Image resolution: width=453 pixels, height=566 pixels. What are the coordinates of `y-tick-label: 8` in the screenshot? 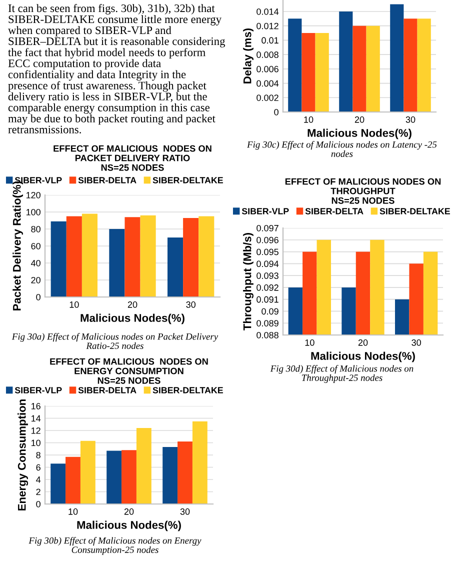 It's located at (38, 455).